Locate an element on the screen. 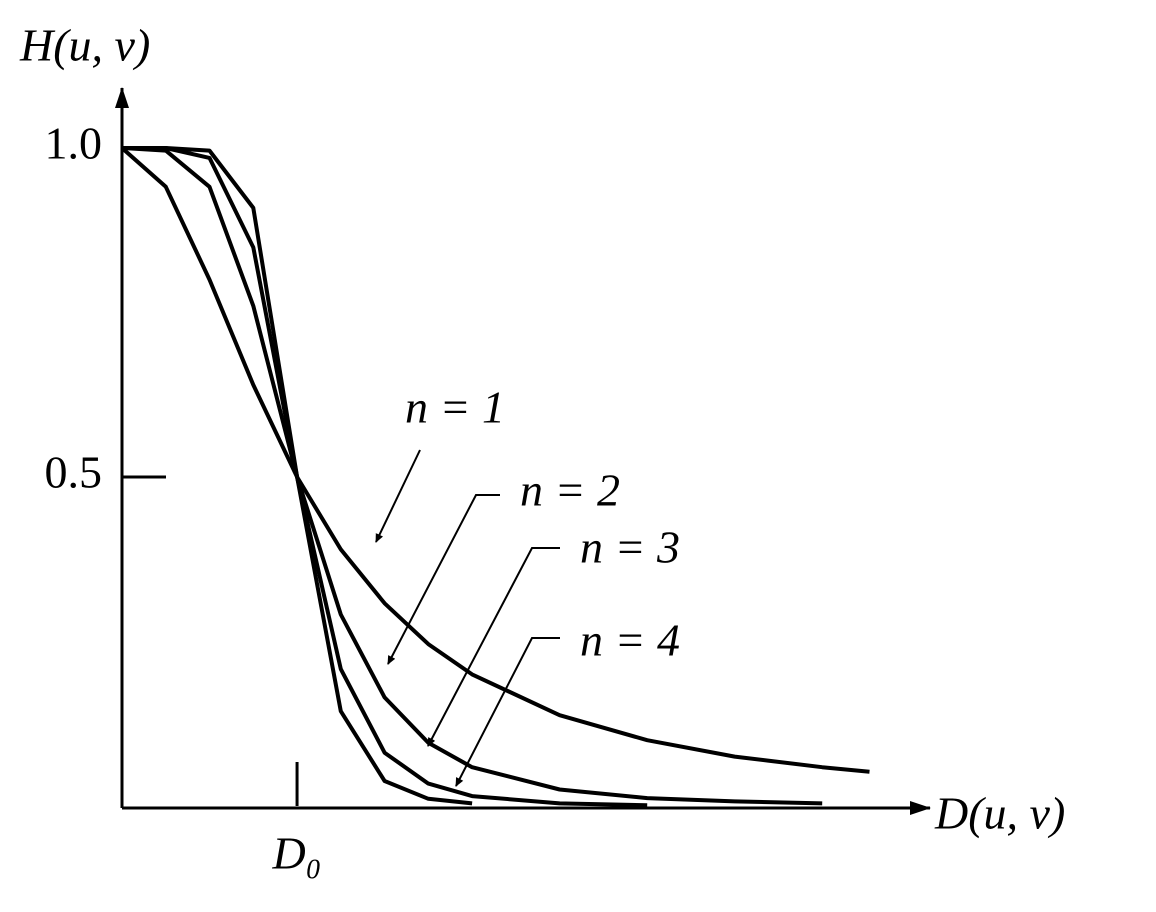  series-label: n = 1 is located at coordinates (455, 407).